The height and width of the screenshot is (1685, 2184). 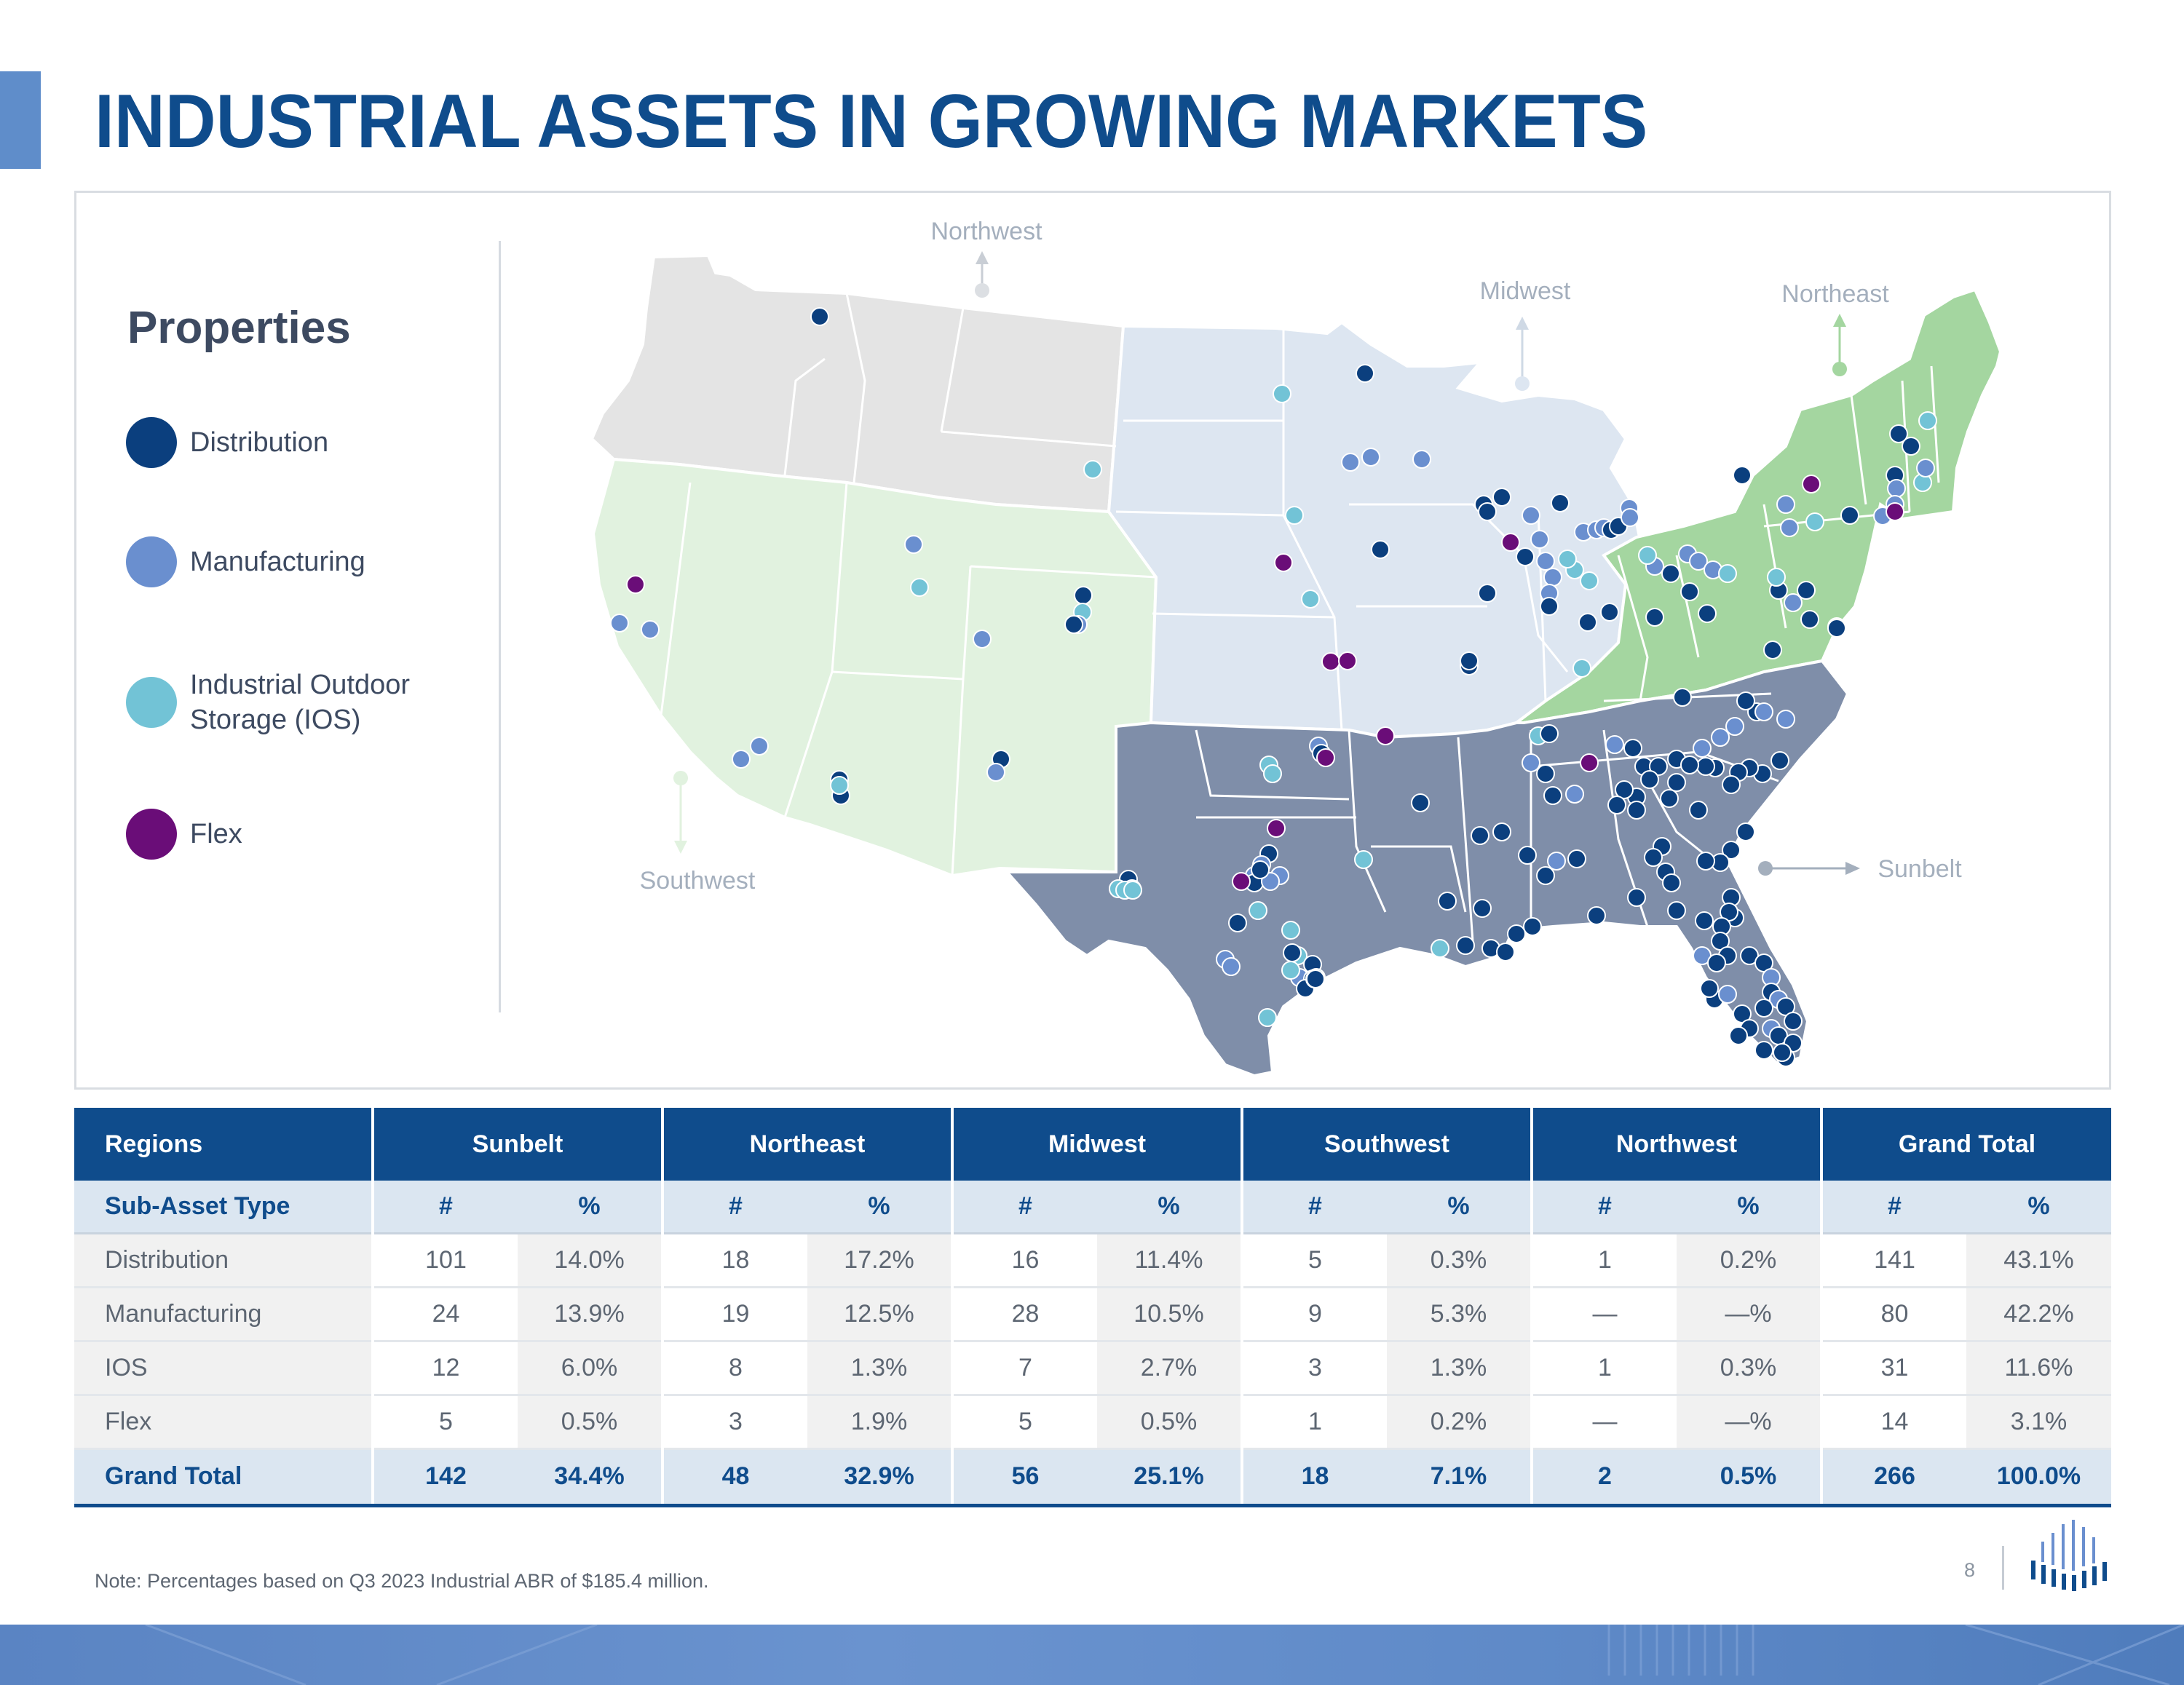 What do you see at coordinates (216, 834) in the screenshot?
I see `legend-label-flex: Flex` at bounding box center [216, 834].